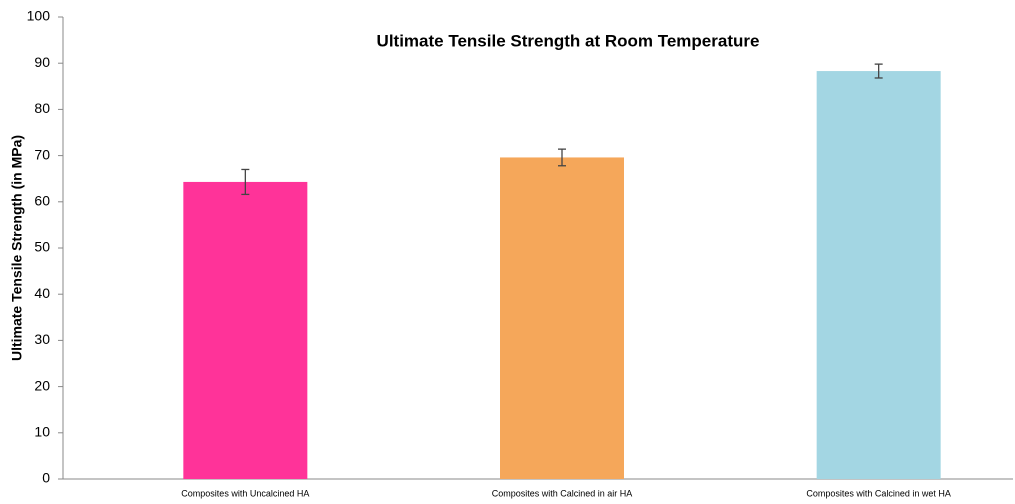 The image size is (1015, 504). What do you see at coordinates (42, 108) in the screenshot?
I see `y-tick-label: 80` at bounding box center [42, 108].